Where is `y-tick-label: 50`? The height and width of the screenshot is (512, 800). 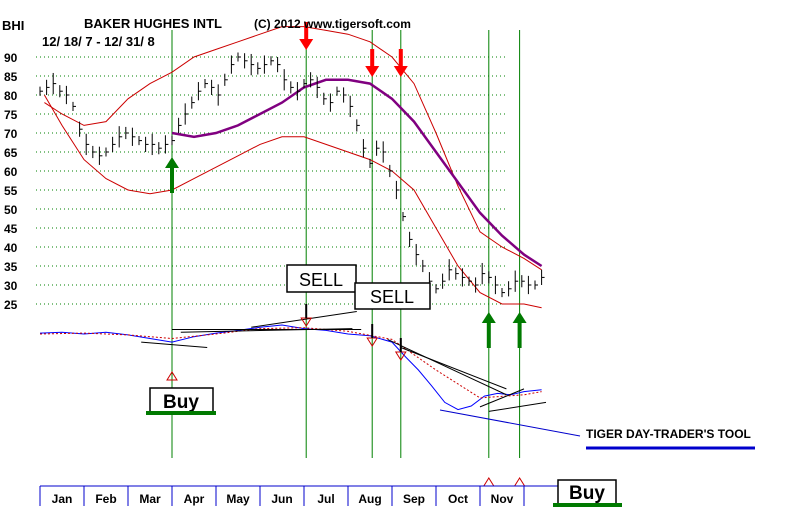
y-tick-label: 50 is located at coordinates (11, 210).